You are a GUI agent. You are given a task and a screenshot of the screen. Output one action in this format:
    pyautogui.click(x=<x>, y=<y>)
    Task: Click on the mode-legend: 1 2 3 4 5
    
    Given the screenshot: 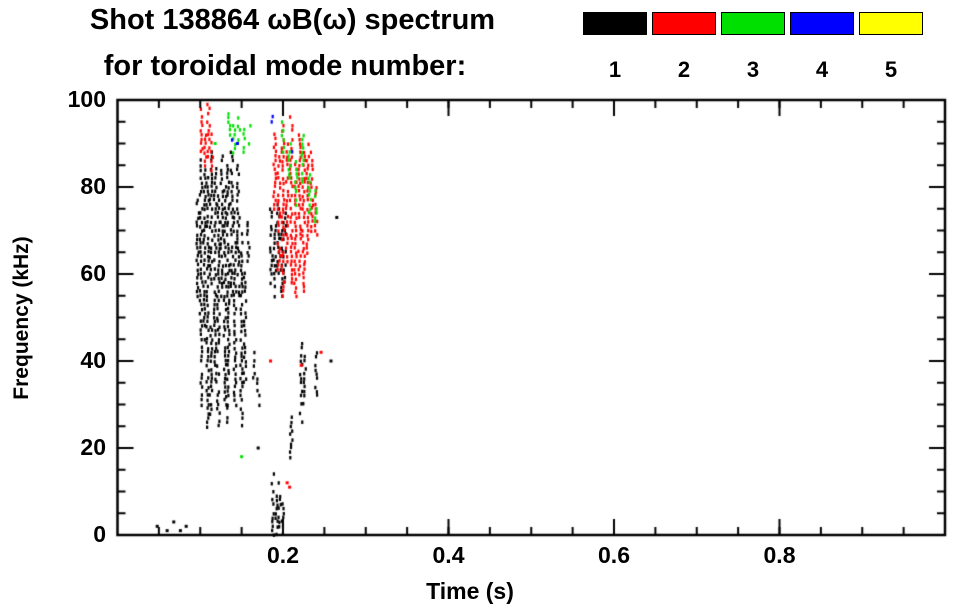 What is the action you would take?
    pyautogui.click(x=758, y=47)
    